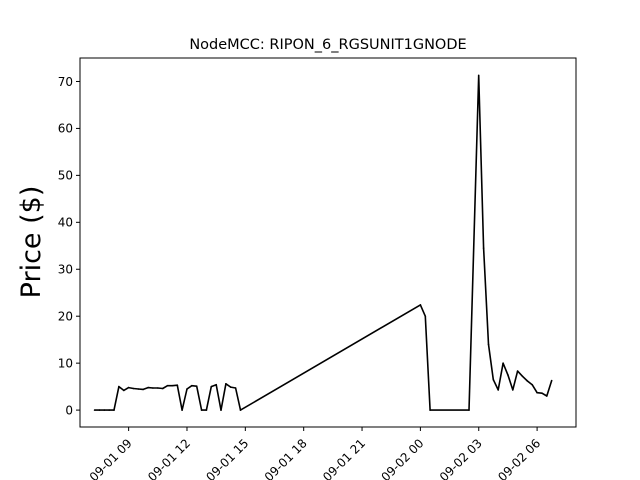 The height and width of the screenshot is (480, 640). I want to click on y-axis: 0 10 20 30 40 50 60 70, so click(69, 246).